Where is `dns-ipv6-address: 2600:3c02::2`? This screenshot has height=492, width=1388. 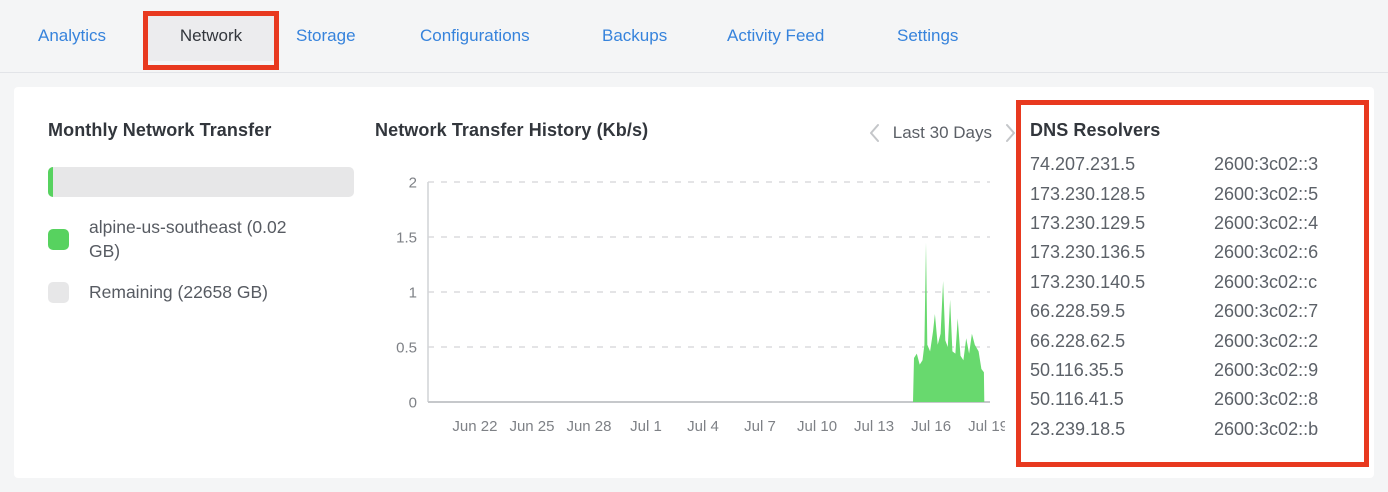 dns-ipv6-address: 2600:3c02::2 is located at coordinates (1266, 340).